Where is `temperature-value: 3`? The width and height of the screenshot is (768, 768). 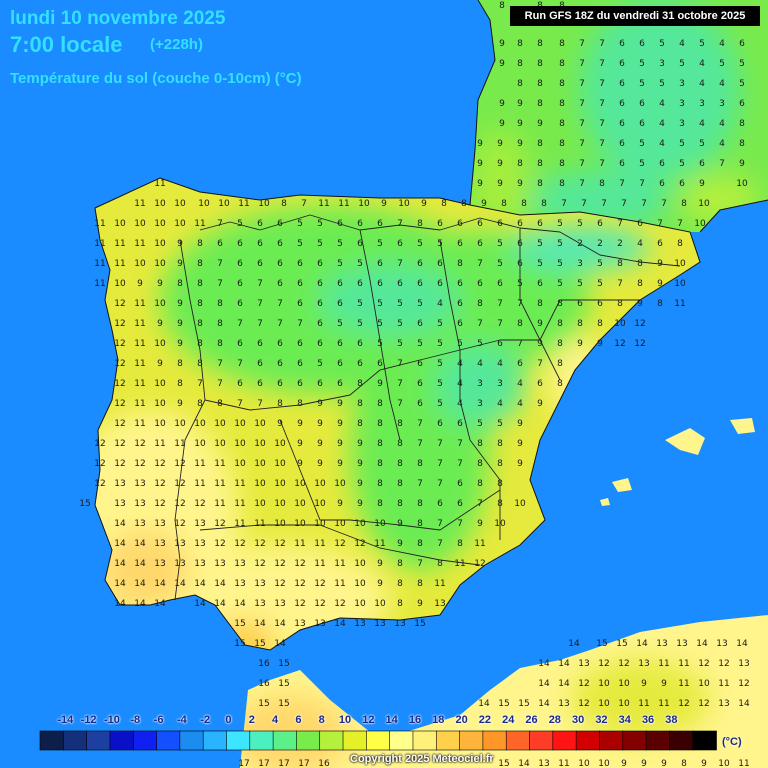 temperature-value: 3 is located at coordinates (722, 104).